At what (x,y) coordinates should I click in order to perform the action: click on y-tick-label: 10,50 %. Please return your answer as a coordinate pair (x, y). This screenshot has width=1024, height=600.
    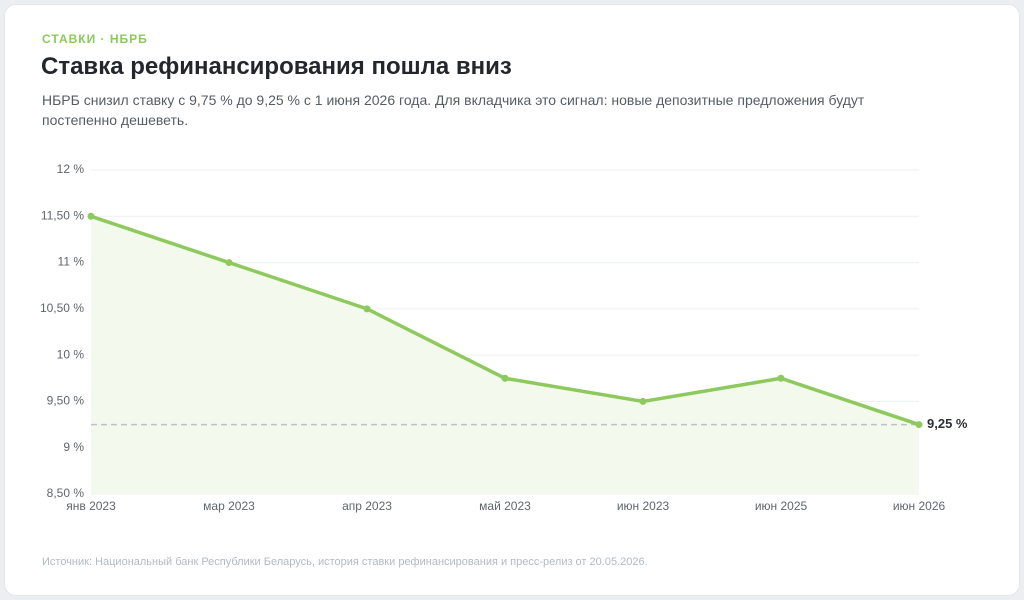
    Looking at the image, I should click on (62, 308).